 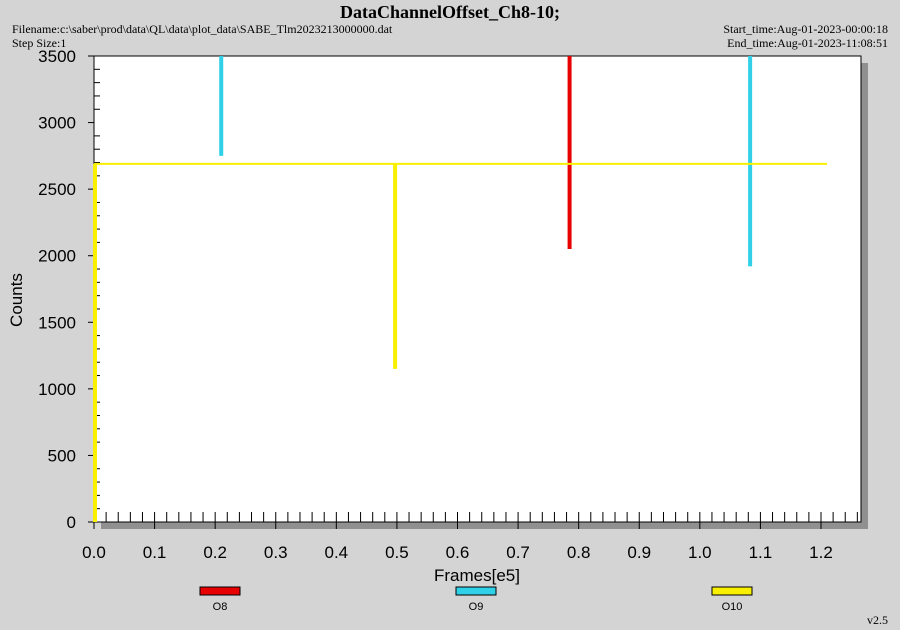 I want to click on x-axis-label: Frames[e5], so click(x=477, y=575).